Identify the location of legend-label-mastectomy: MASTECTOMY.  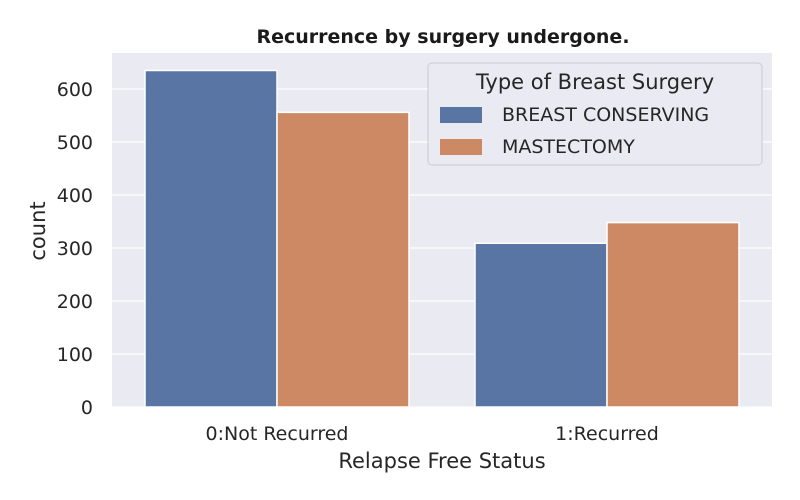
(568, 147).